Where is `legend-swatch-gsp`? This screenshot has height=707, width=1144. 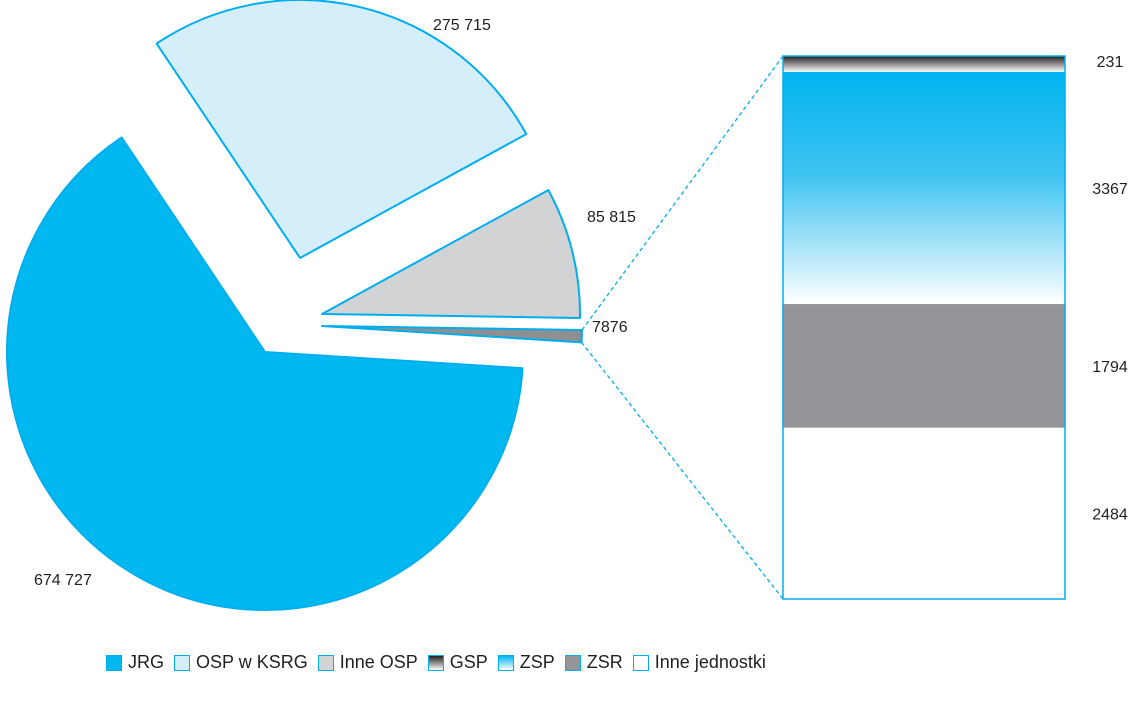 legend-swatch-gsp is located at coordinates (435, 662).